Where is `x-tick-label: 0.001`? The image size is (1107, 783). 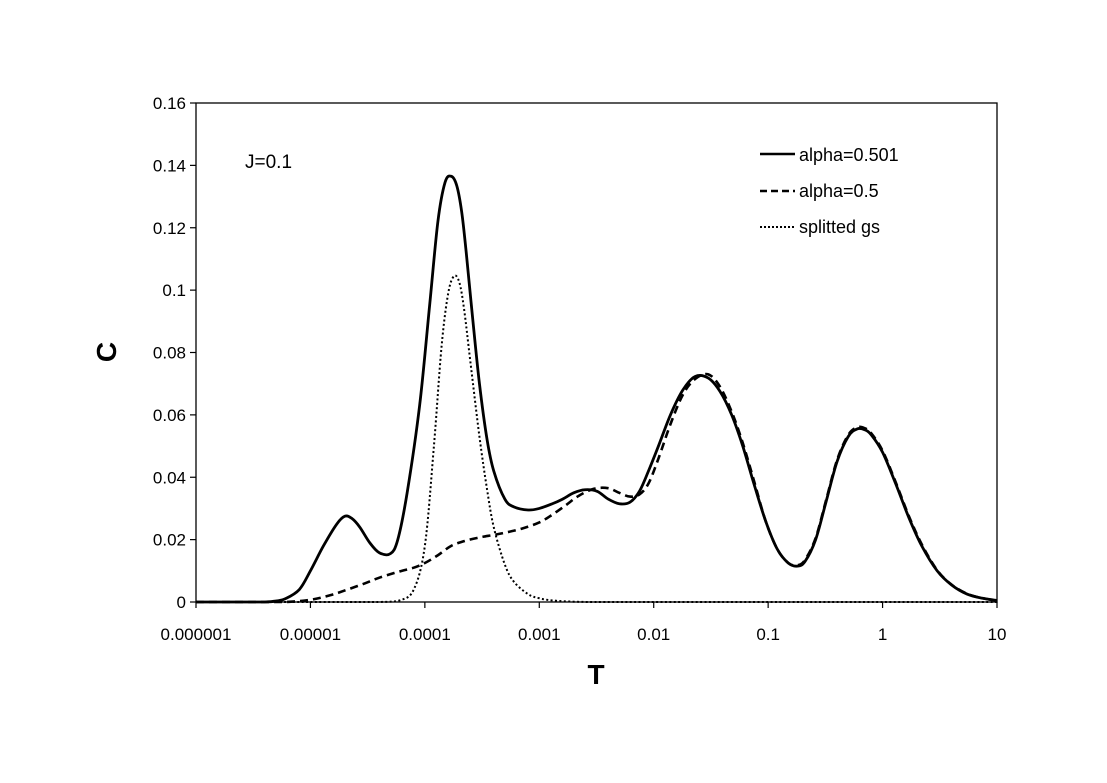 x-tick-label: 0.001 is located at coordinates (539, 634).